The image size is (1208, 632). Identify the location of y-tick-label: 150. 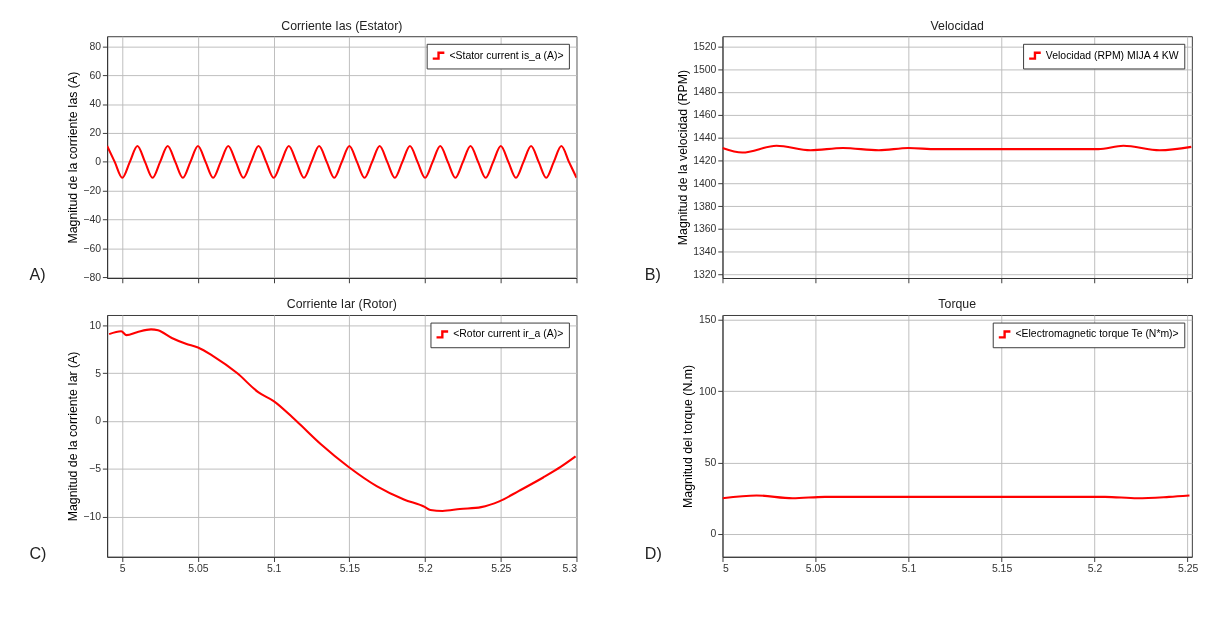
(707, 320).